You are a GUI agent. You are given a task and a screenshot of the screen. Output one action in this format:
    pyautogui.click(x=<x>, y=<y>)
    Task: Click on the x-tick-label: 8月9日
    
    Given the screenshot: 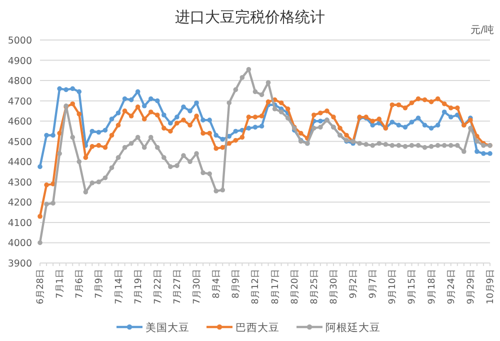 What is the action you would take?
    pyautogui.click(x=237, y=283)
    